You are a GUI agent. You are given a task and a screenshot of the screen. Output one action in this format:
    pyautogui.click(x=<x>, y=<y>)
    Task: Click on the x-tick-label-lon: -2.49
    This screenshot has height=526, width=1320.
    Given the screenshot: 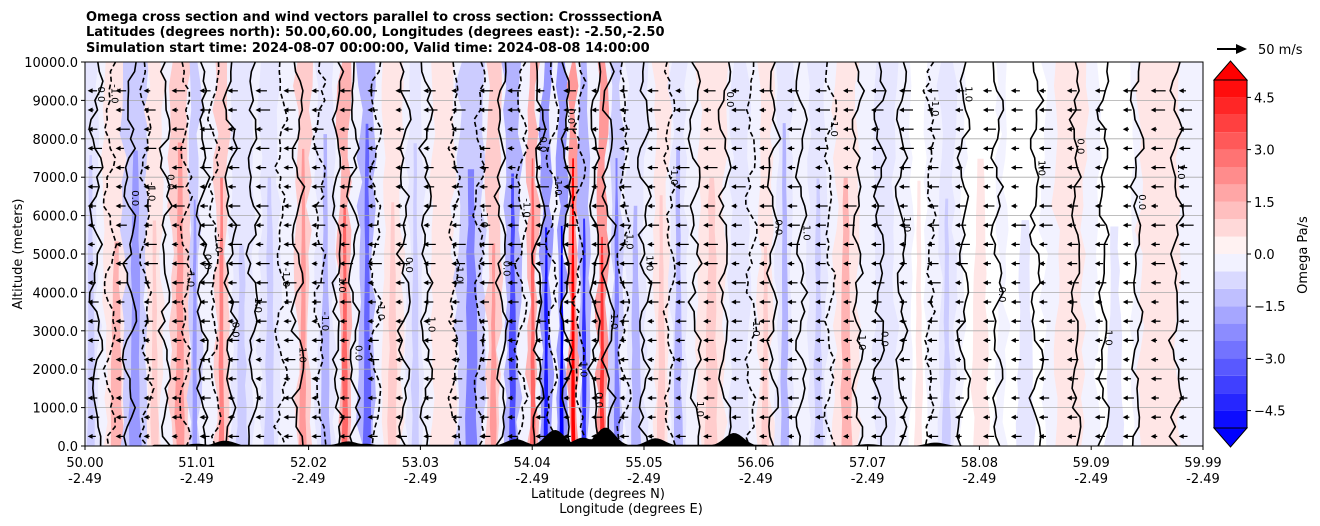 What is the action you would take?
    pyautogui.click(x=85, y=479)
    